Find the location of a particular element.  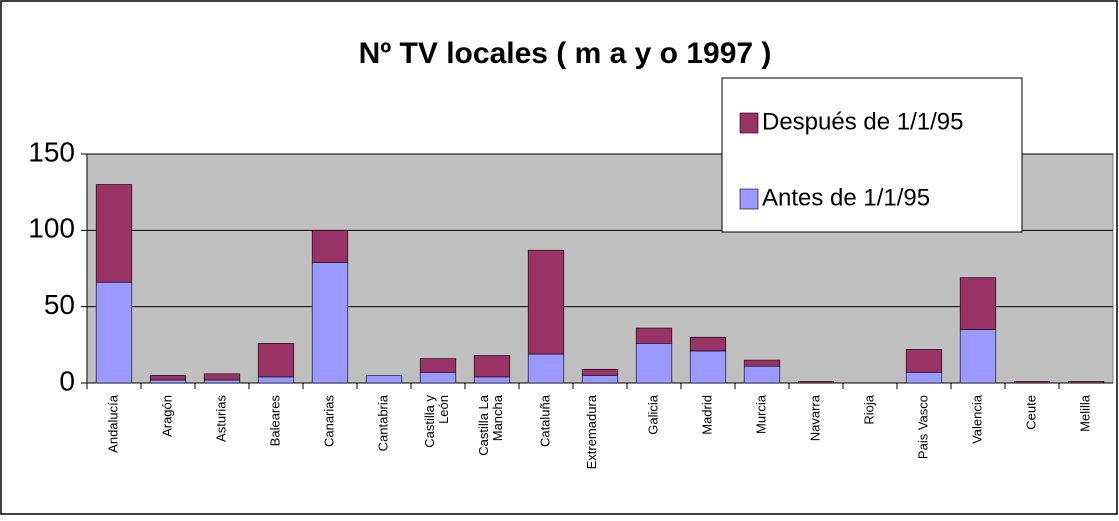

x-tick-label: Rioja is located at coordinates (868, 409).